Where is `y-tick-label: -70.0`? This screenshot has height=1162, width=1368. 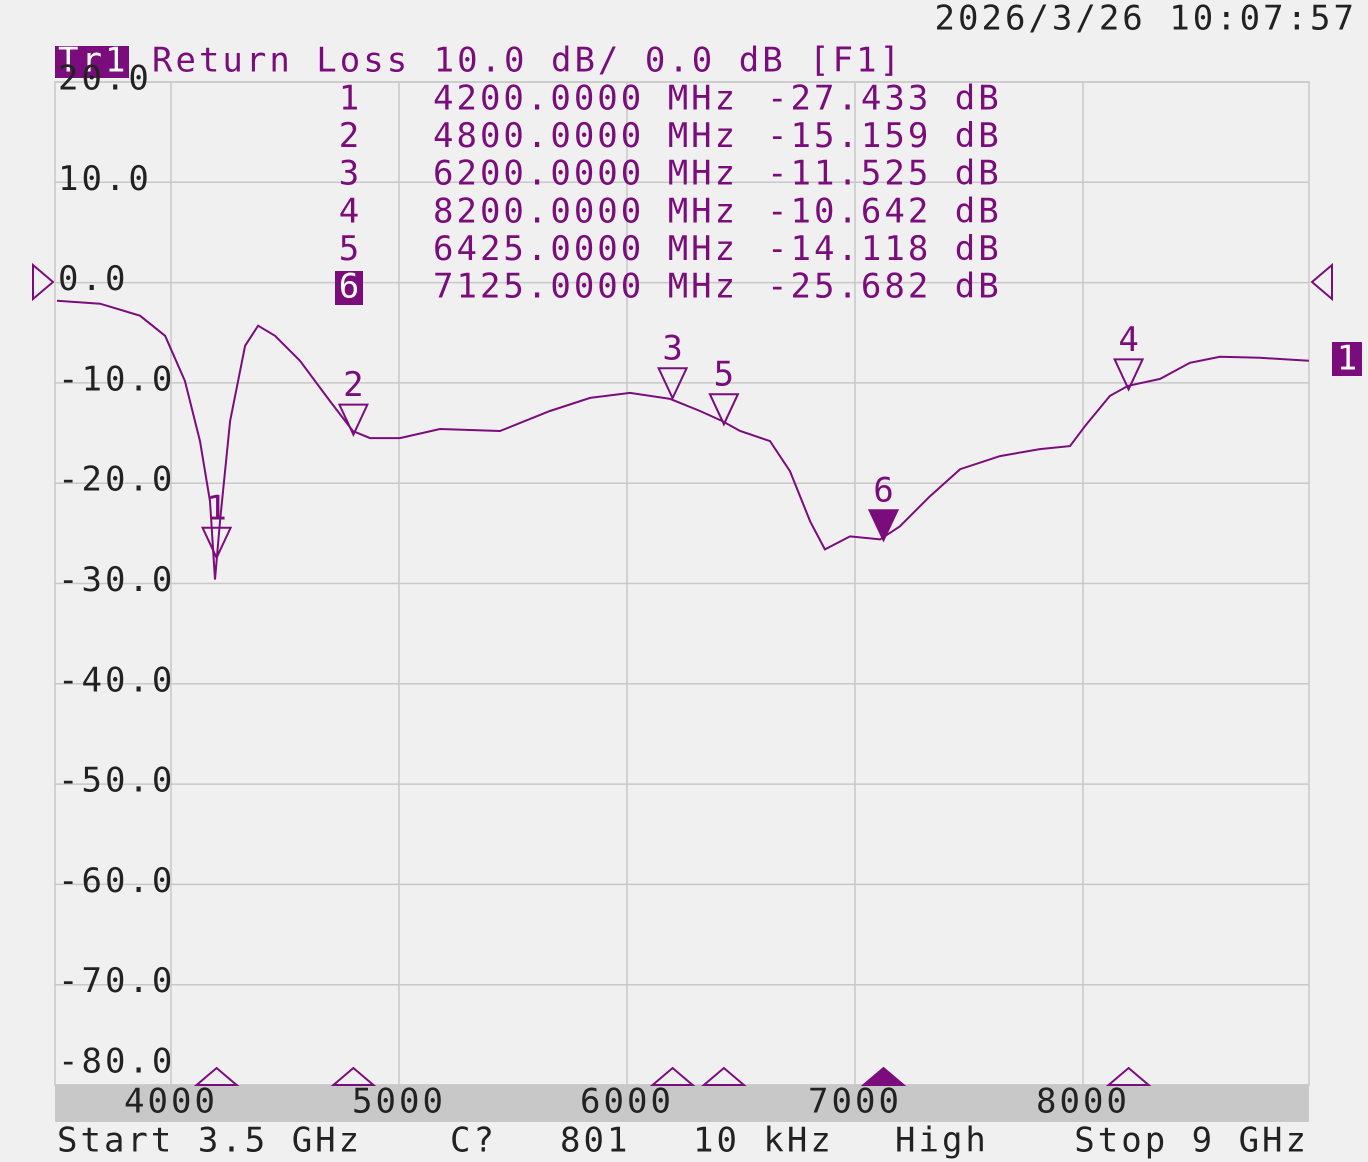 y-tick-label: -70.0 is located at coordinates (116, 981).